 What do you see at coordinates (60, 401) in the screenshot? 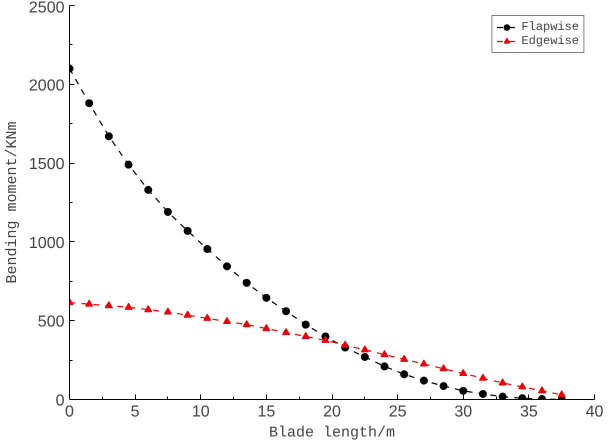
I see `y-tick-label: 0` at bounding box center [60, 401].